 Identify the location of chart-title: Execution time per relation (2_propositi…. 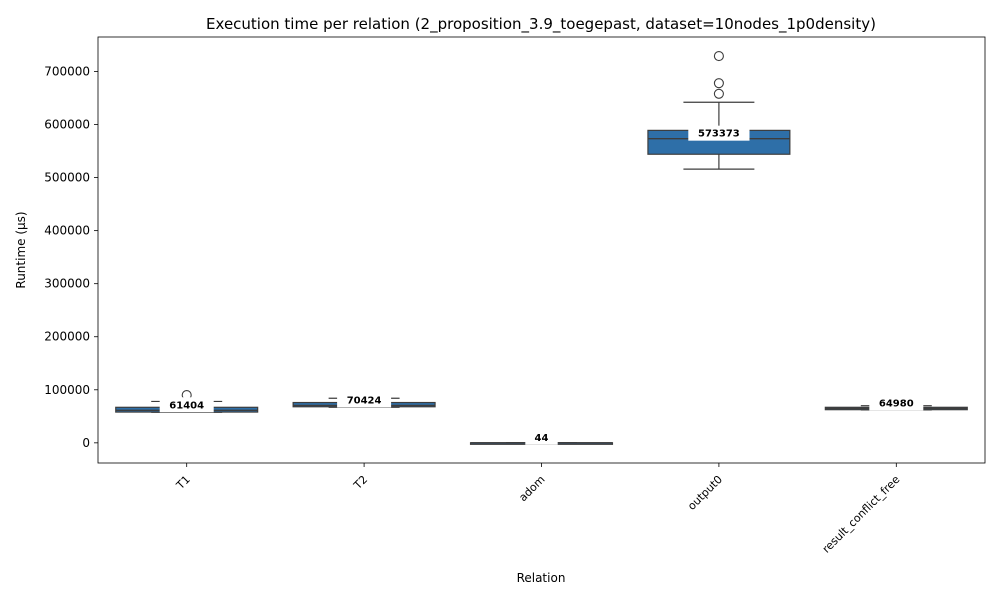
(541, 24).